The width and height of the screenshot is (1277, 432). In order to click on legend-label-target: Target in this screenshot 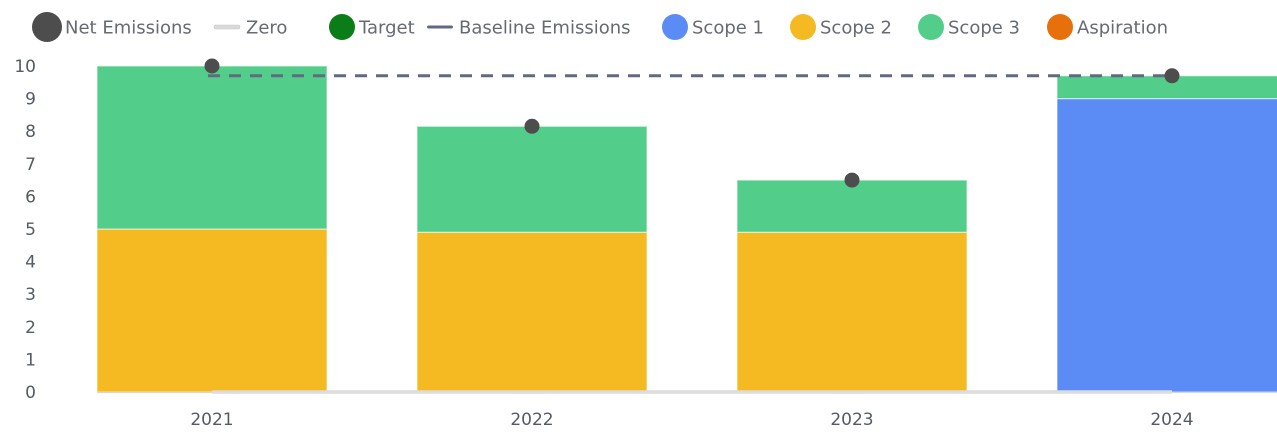, I will do `click(386, 28)`.